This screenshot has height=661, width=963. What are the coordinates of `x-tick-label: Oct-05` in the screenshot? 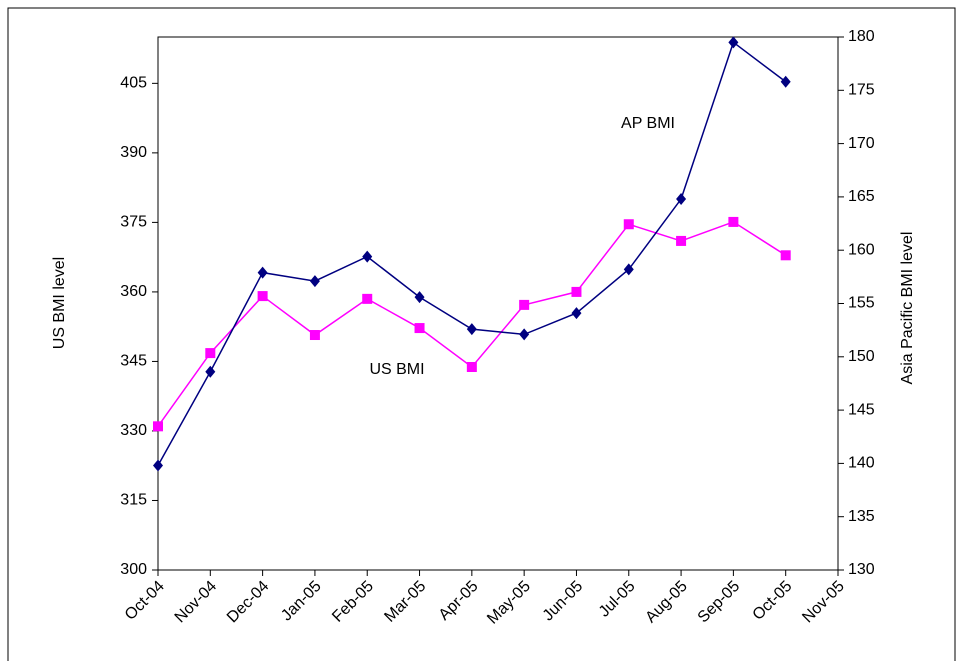 It's located at (773, 601).